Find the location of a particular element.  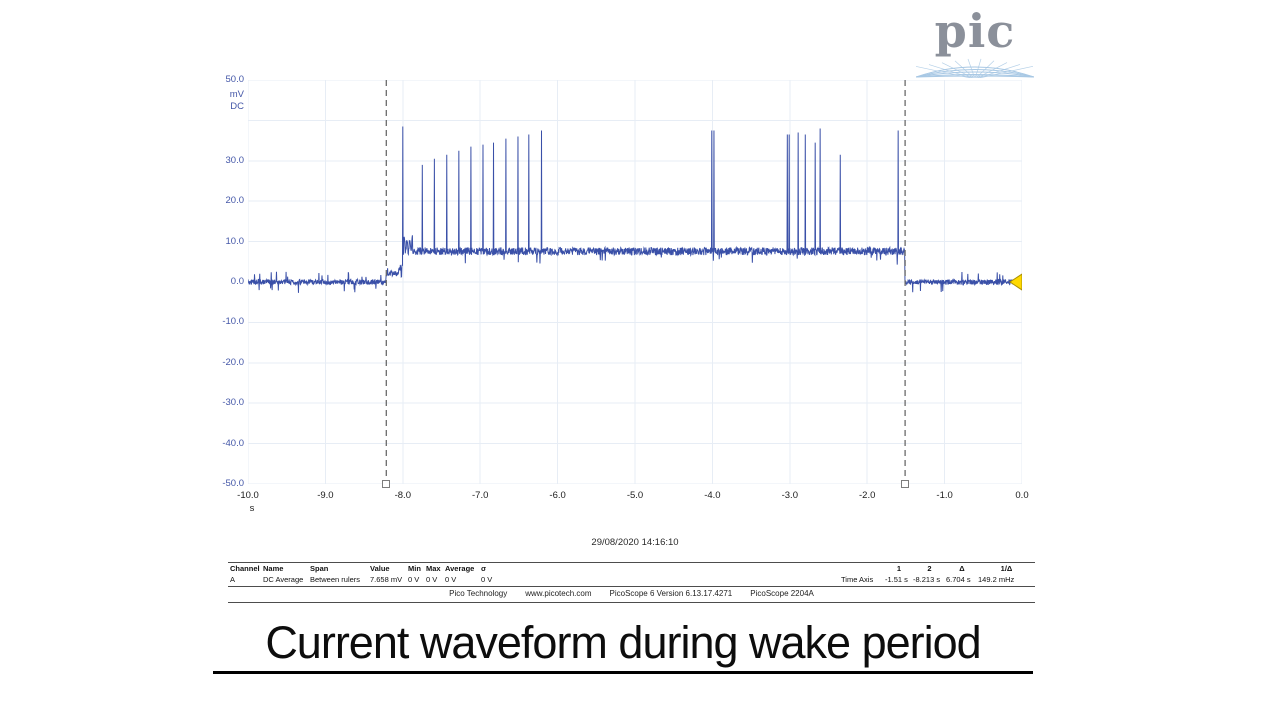

footer-item: Pico Technology is located at coordinates (478, 593).